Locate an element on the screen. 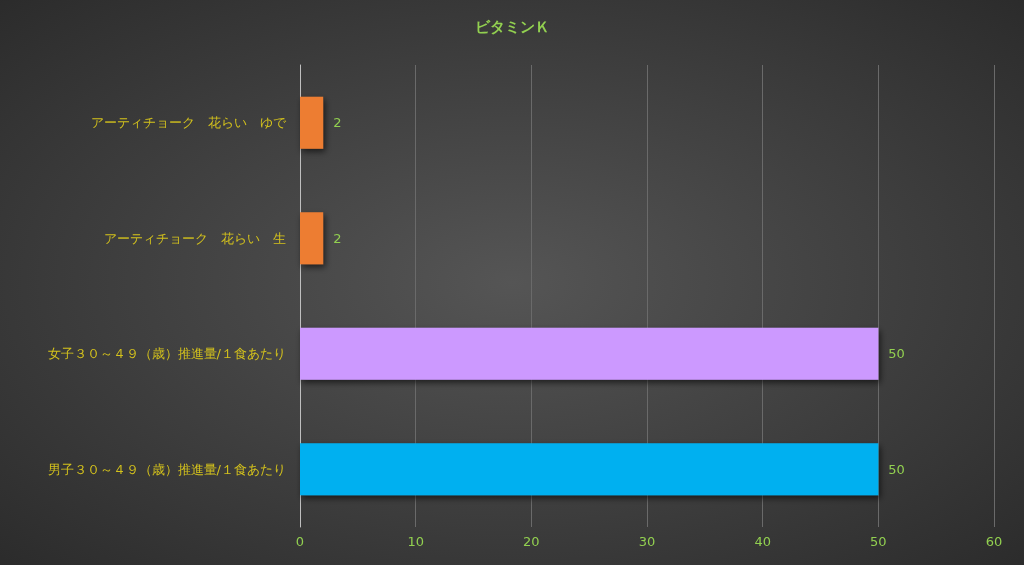 This screenshot has height=565, width=1024. x-tick-label: 60 is located at coordinates (994, 541).